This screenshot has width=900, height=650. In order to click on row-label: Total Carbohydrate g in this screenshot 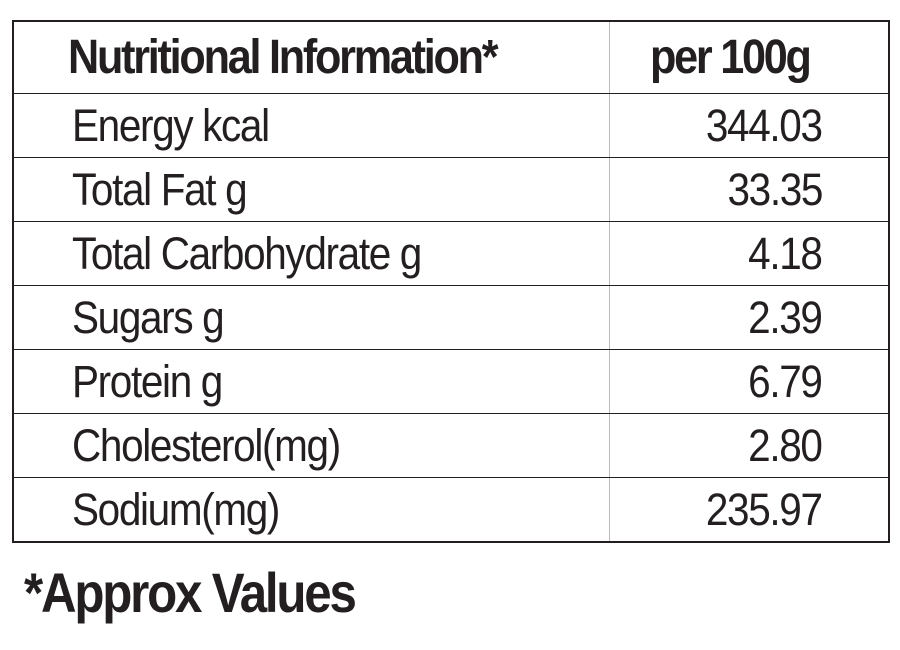, I will do `click(311, 253)`.